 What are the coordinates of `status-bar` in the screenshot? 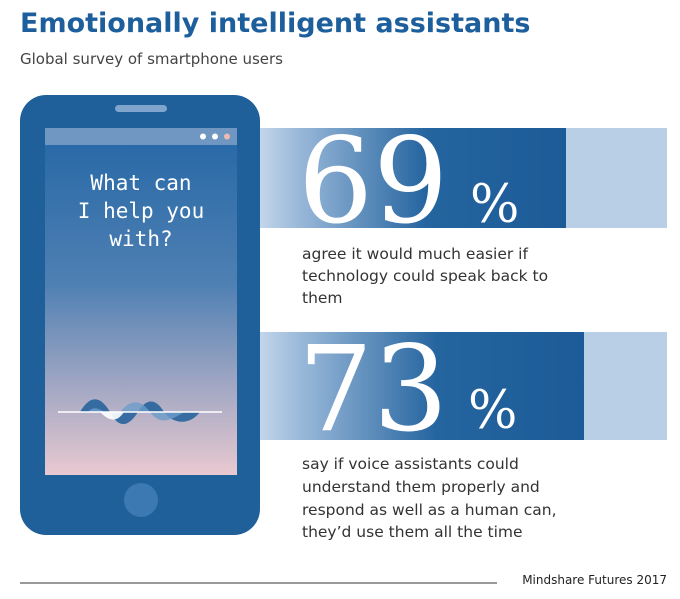 It's located at (141, 136).